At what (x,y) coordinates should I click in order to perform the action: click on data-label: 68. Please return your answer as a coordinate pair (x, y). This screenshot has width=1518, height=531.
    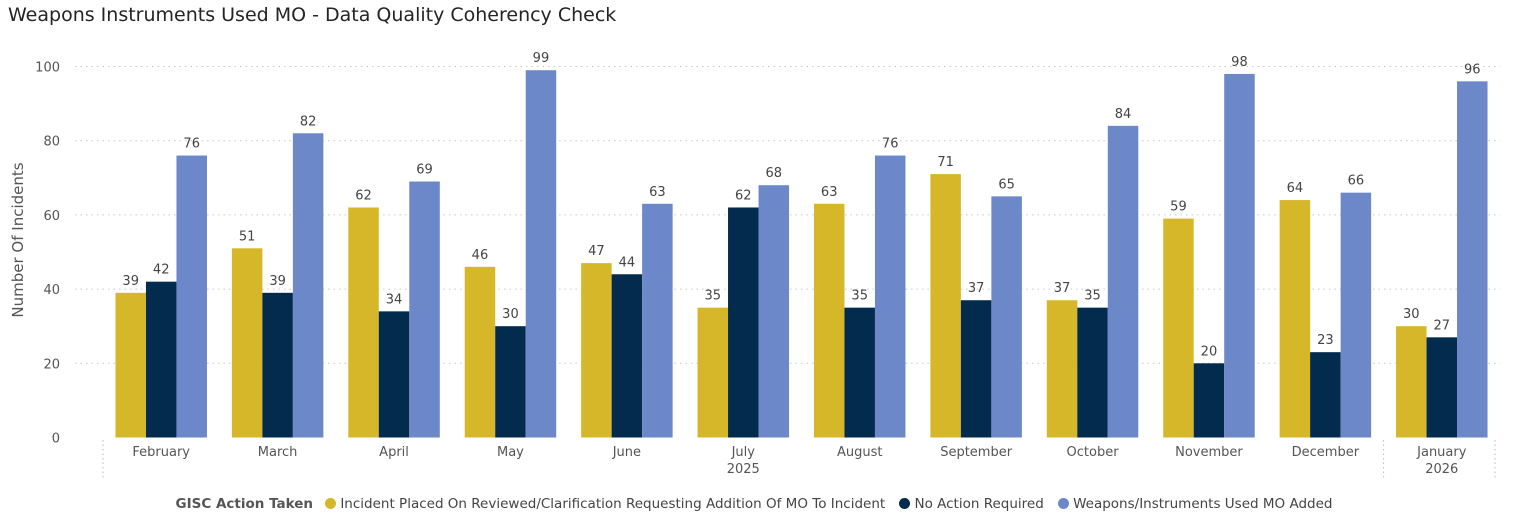
    Looking at the image, I should click on (774, 173).